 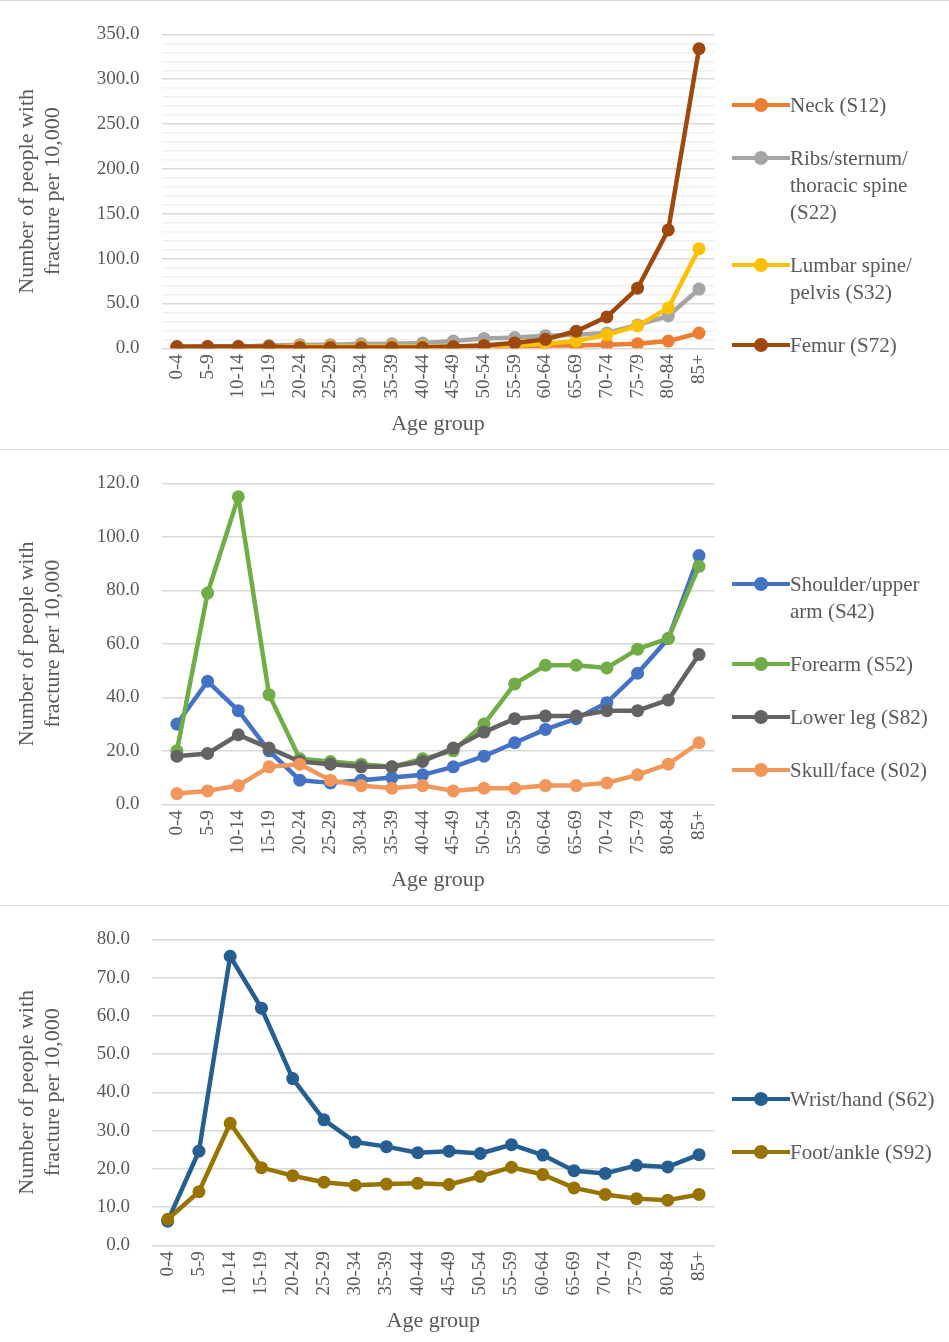 I want to click on legend-label: Neck (S12), so click(x=839, y=105).